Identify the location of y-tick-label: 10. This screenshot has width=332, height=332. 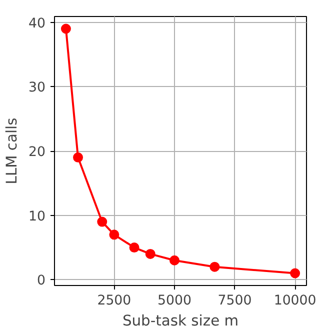
(37, 216).